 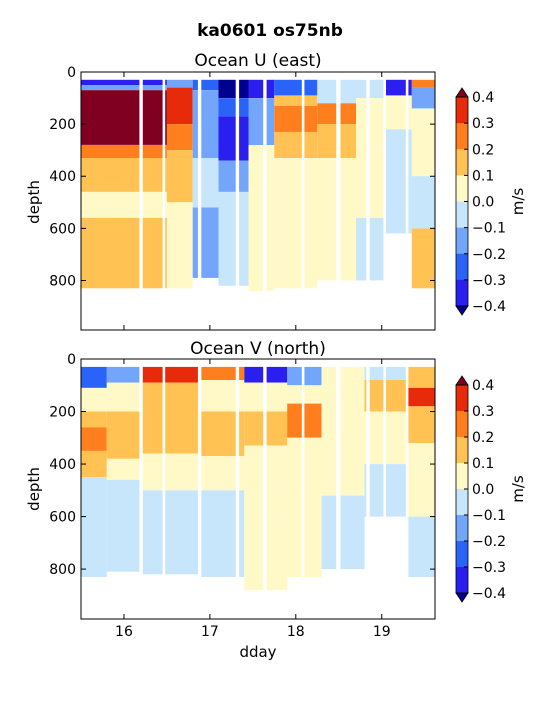 I want to click on ocean-u-colorbar-tick-label: 0.2, so click(x=483, y=150).